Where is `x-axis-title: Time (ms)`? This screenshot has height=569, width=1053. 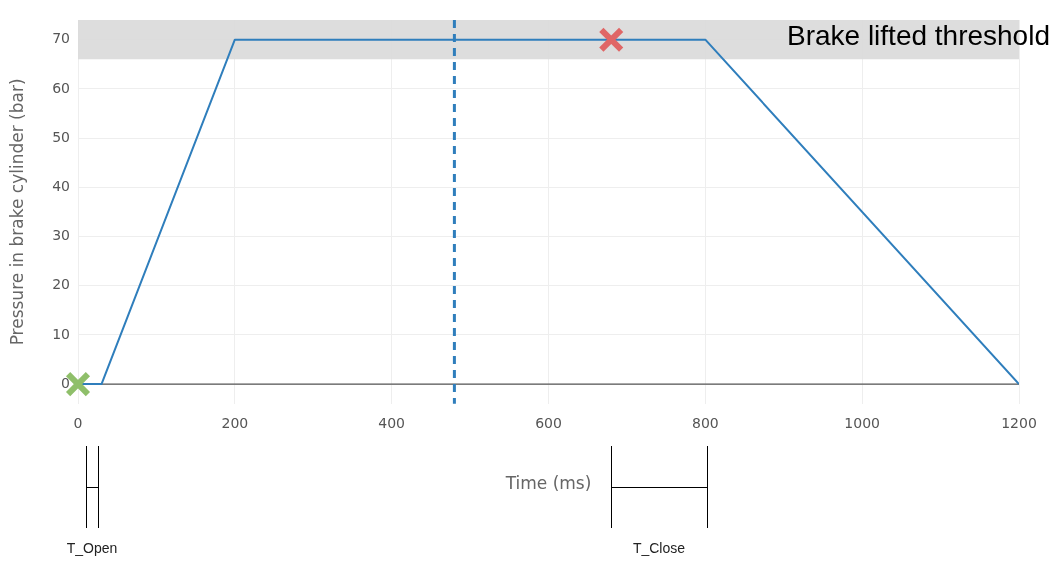 x-axis-title: Time (ms) is located at coordinates (548, 483).